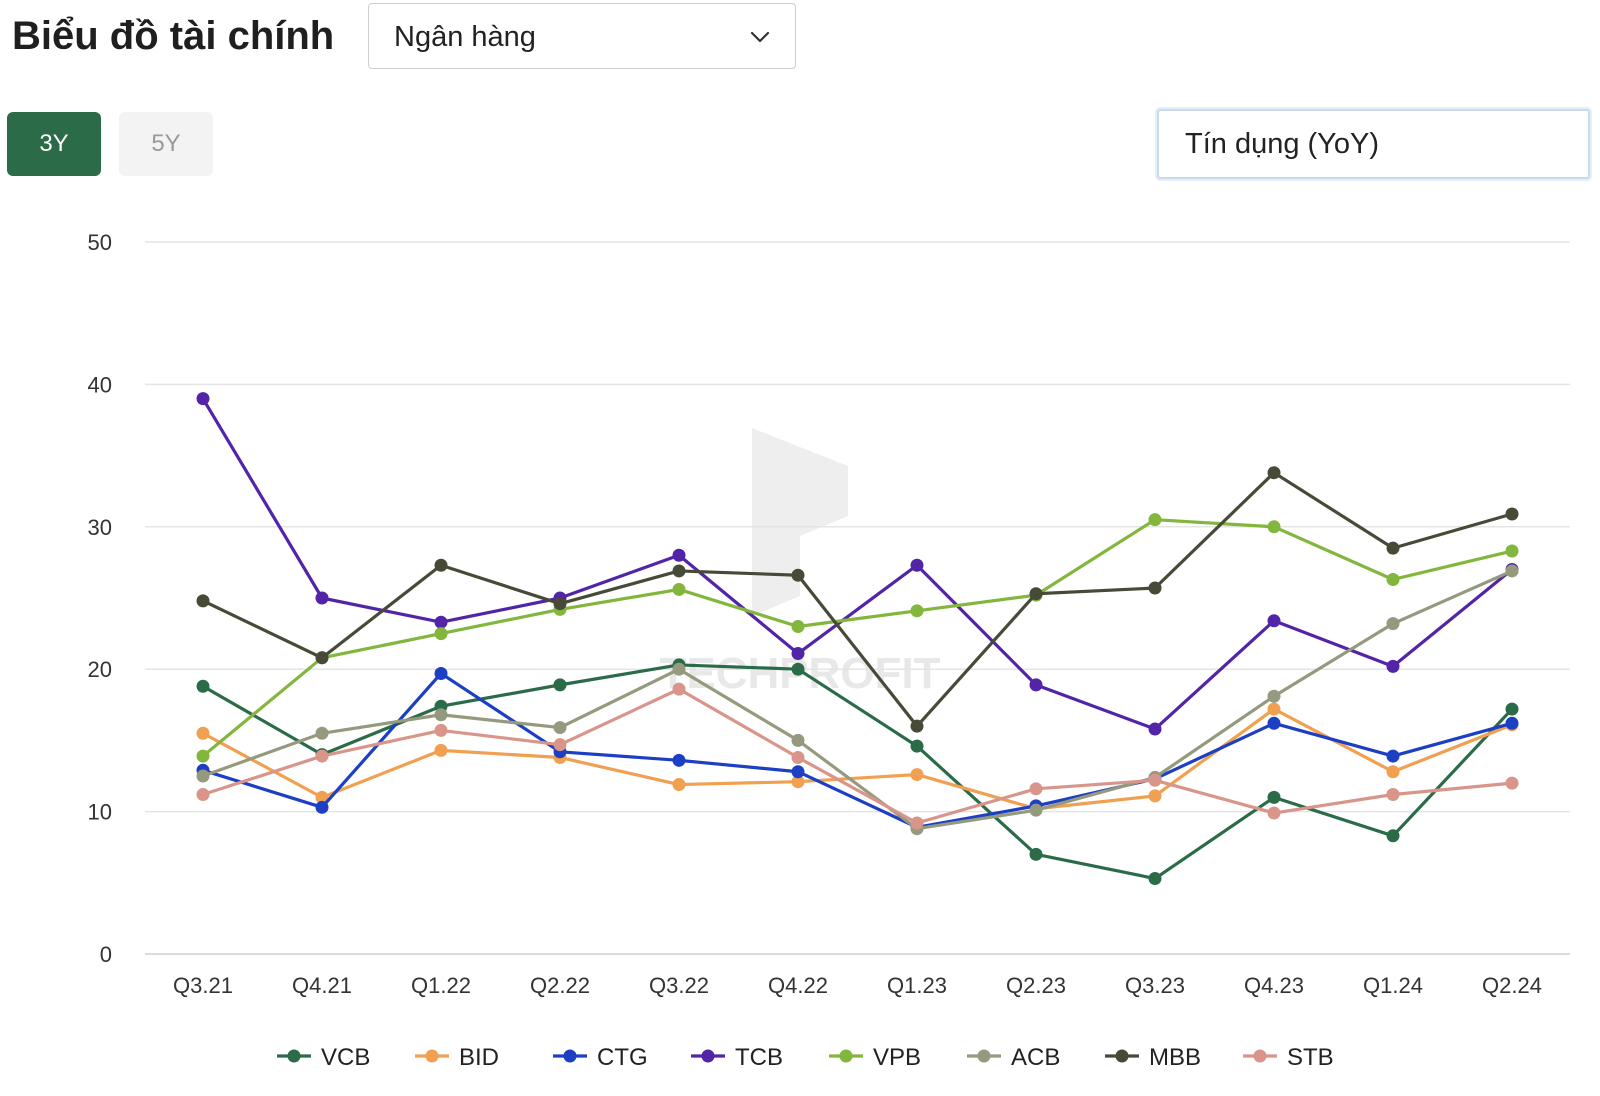 Image resolution: width=1600 pixels, height=1096 pixels. What do you see at coordinates (323, 1057) in the screenshot?
I see `legend-item-vcb: VCB` at bounding box center [323, 1057].